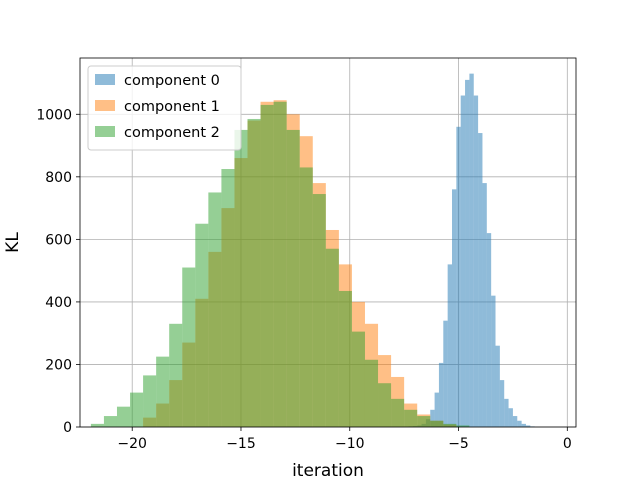 Image resolution: width=640 pixels, height=480 pixels. What do you see at coordinates (458, 444) in the screenshot?
I see `x-tick-label: −5` at bounding box center [458, 444].